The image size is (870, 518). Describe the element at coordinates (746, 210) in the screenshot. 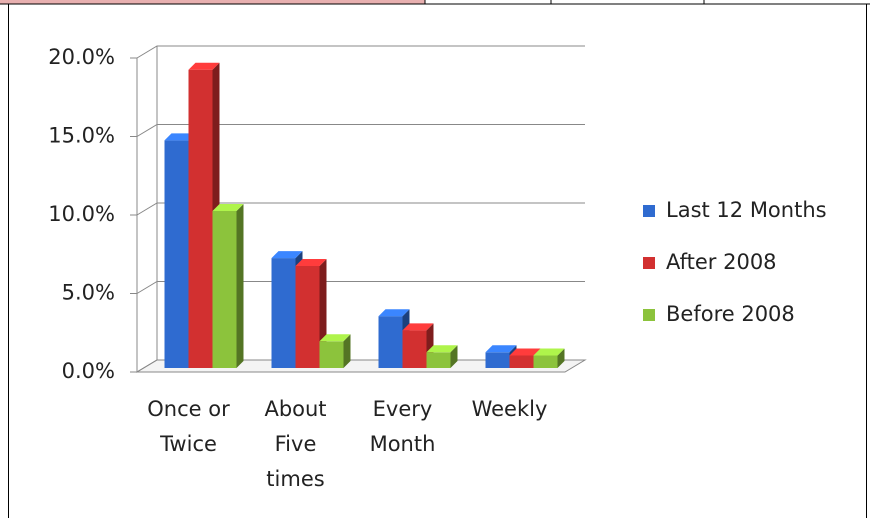

I see `legend-label: Last 12 Months` at that location.